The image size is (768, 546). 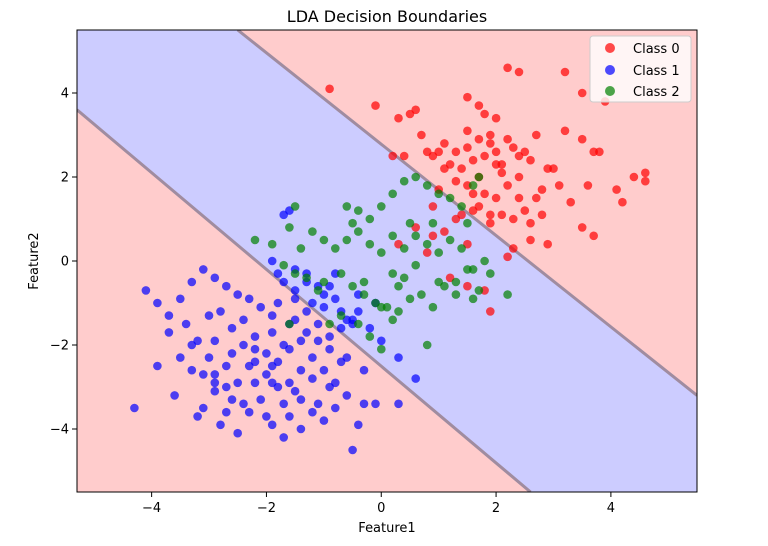 I want to click on x-tick-label: −2, so click(x=266, y=508).